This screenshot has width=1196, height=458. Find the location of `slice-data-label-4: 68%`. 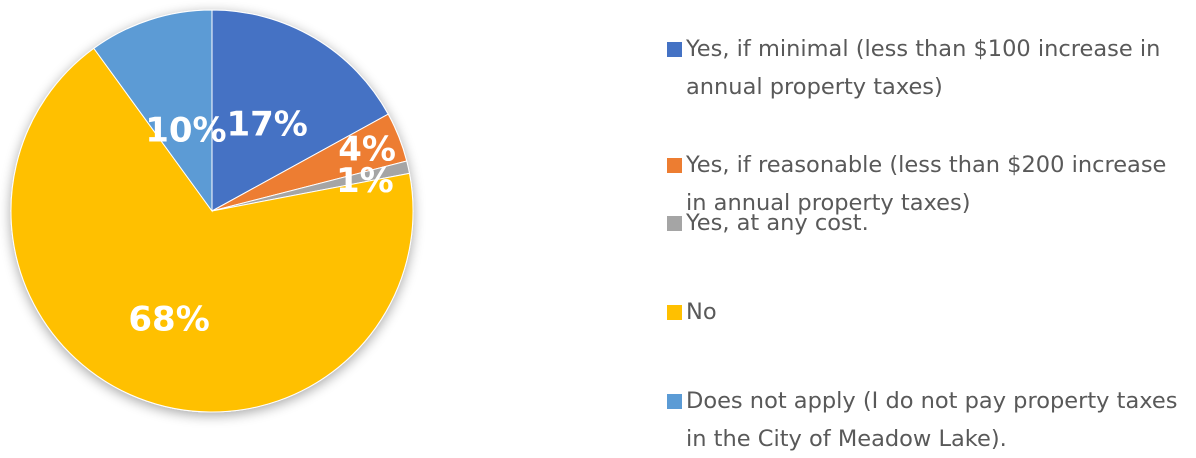

slice-data-label-4: 68% is located at coordinates (168, 319).